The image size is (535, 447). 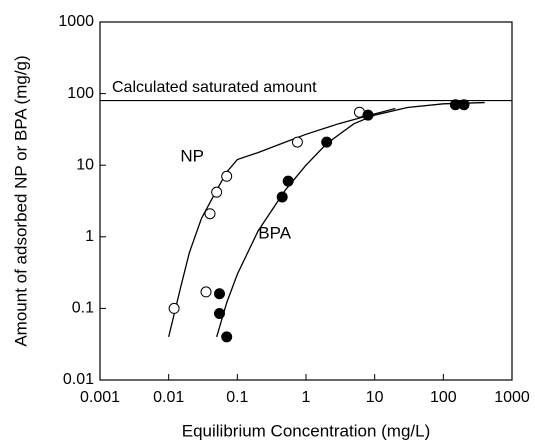 I want to click on series-label: NP, so click(x=192, y=156).